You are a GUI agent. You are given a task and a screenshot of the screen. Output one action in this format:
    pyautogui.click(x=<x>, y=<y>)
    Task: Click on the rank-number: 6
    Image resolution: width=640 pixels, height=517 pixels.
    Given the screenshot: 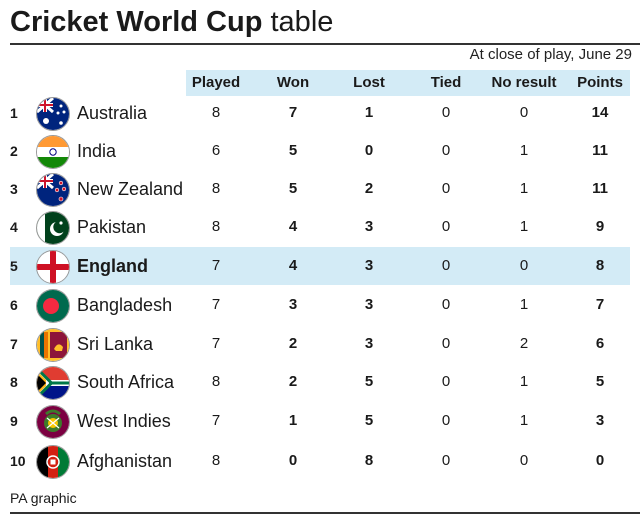 What is the action you would take?
    pyautogui.click(x=14, y=305)
    